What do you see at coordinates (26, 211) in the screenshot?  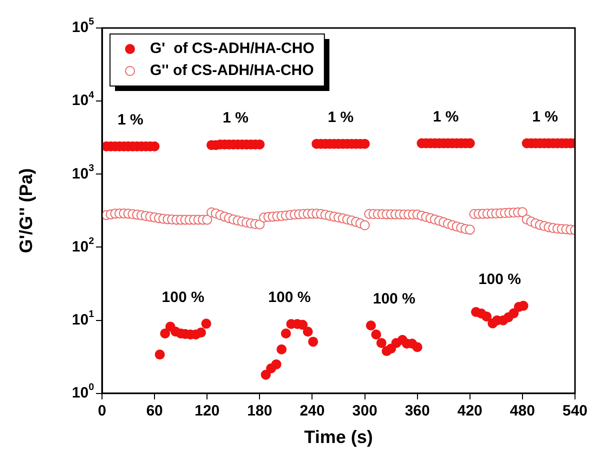 I see `y-axis-title: G'/G'' (Pa)` at bounding box center [26, 211].